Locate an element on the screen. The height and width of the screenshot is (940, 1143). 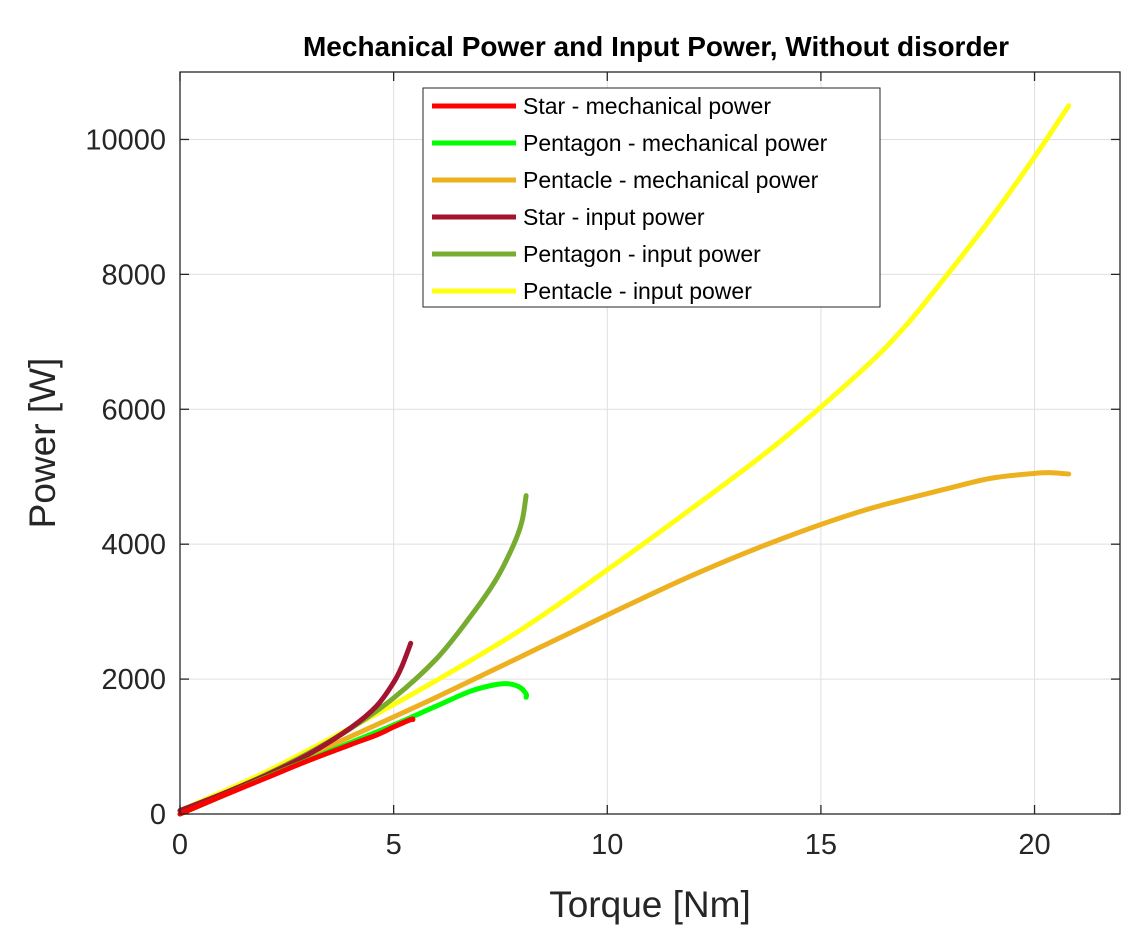
x-tick-label: 20 is located at coordinates (1034, 845).